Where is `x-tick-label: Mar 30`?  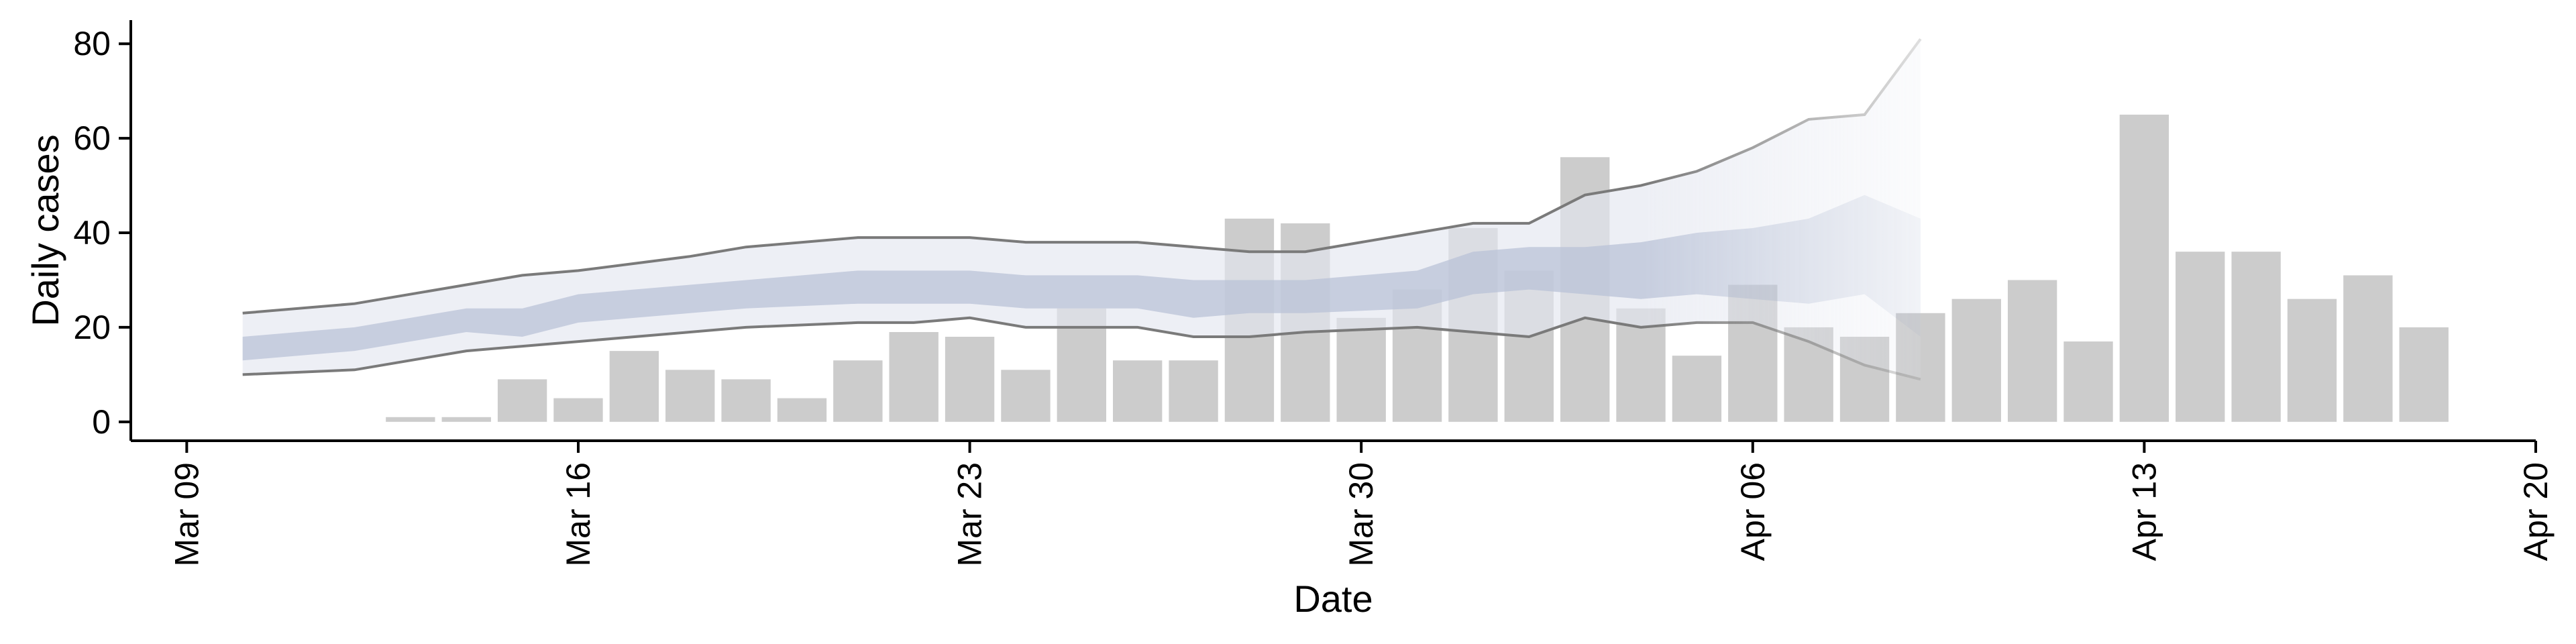
x-tick-label: Mar 30 is located at coordinates (1361, 514).